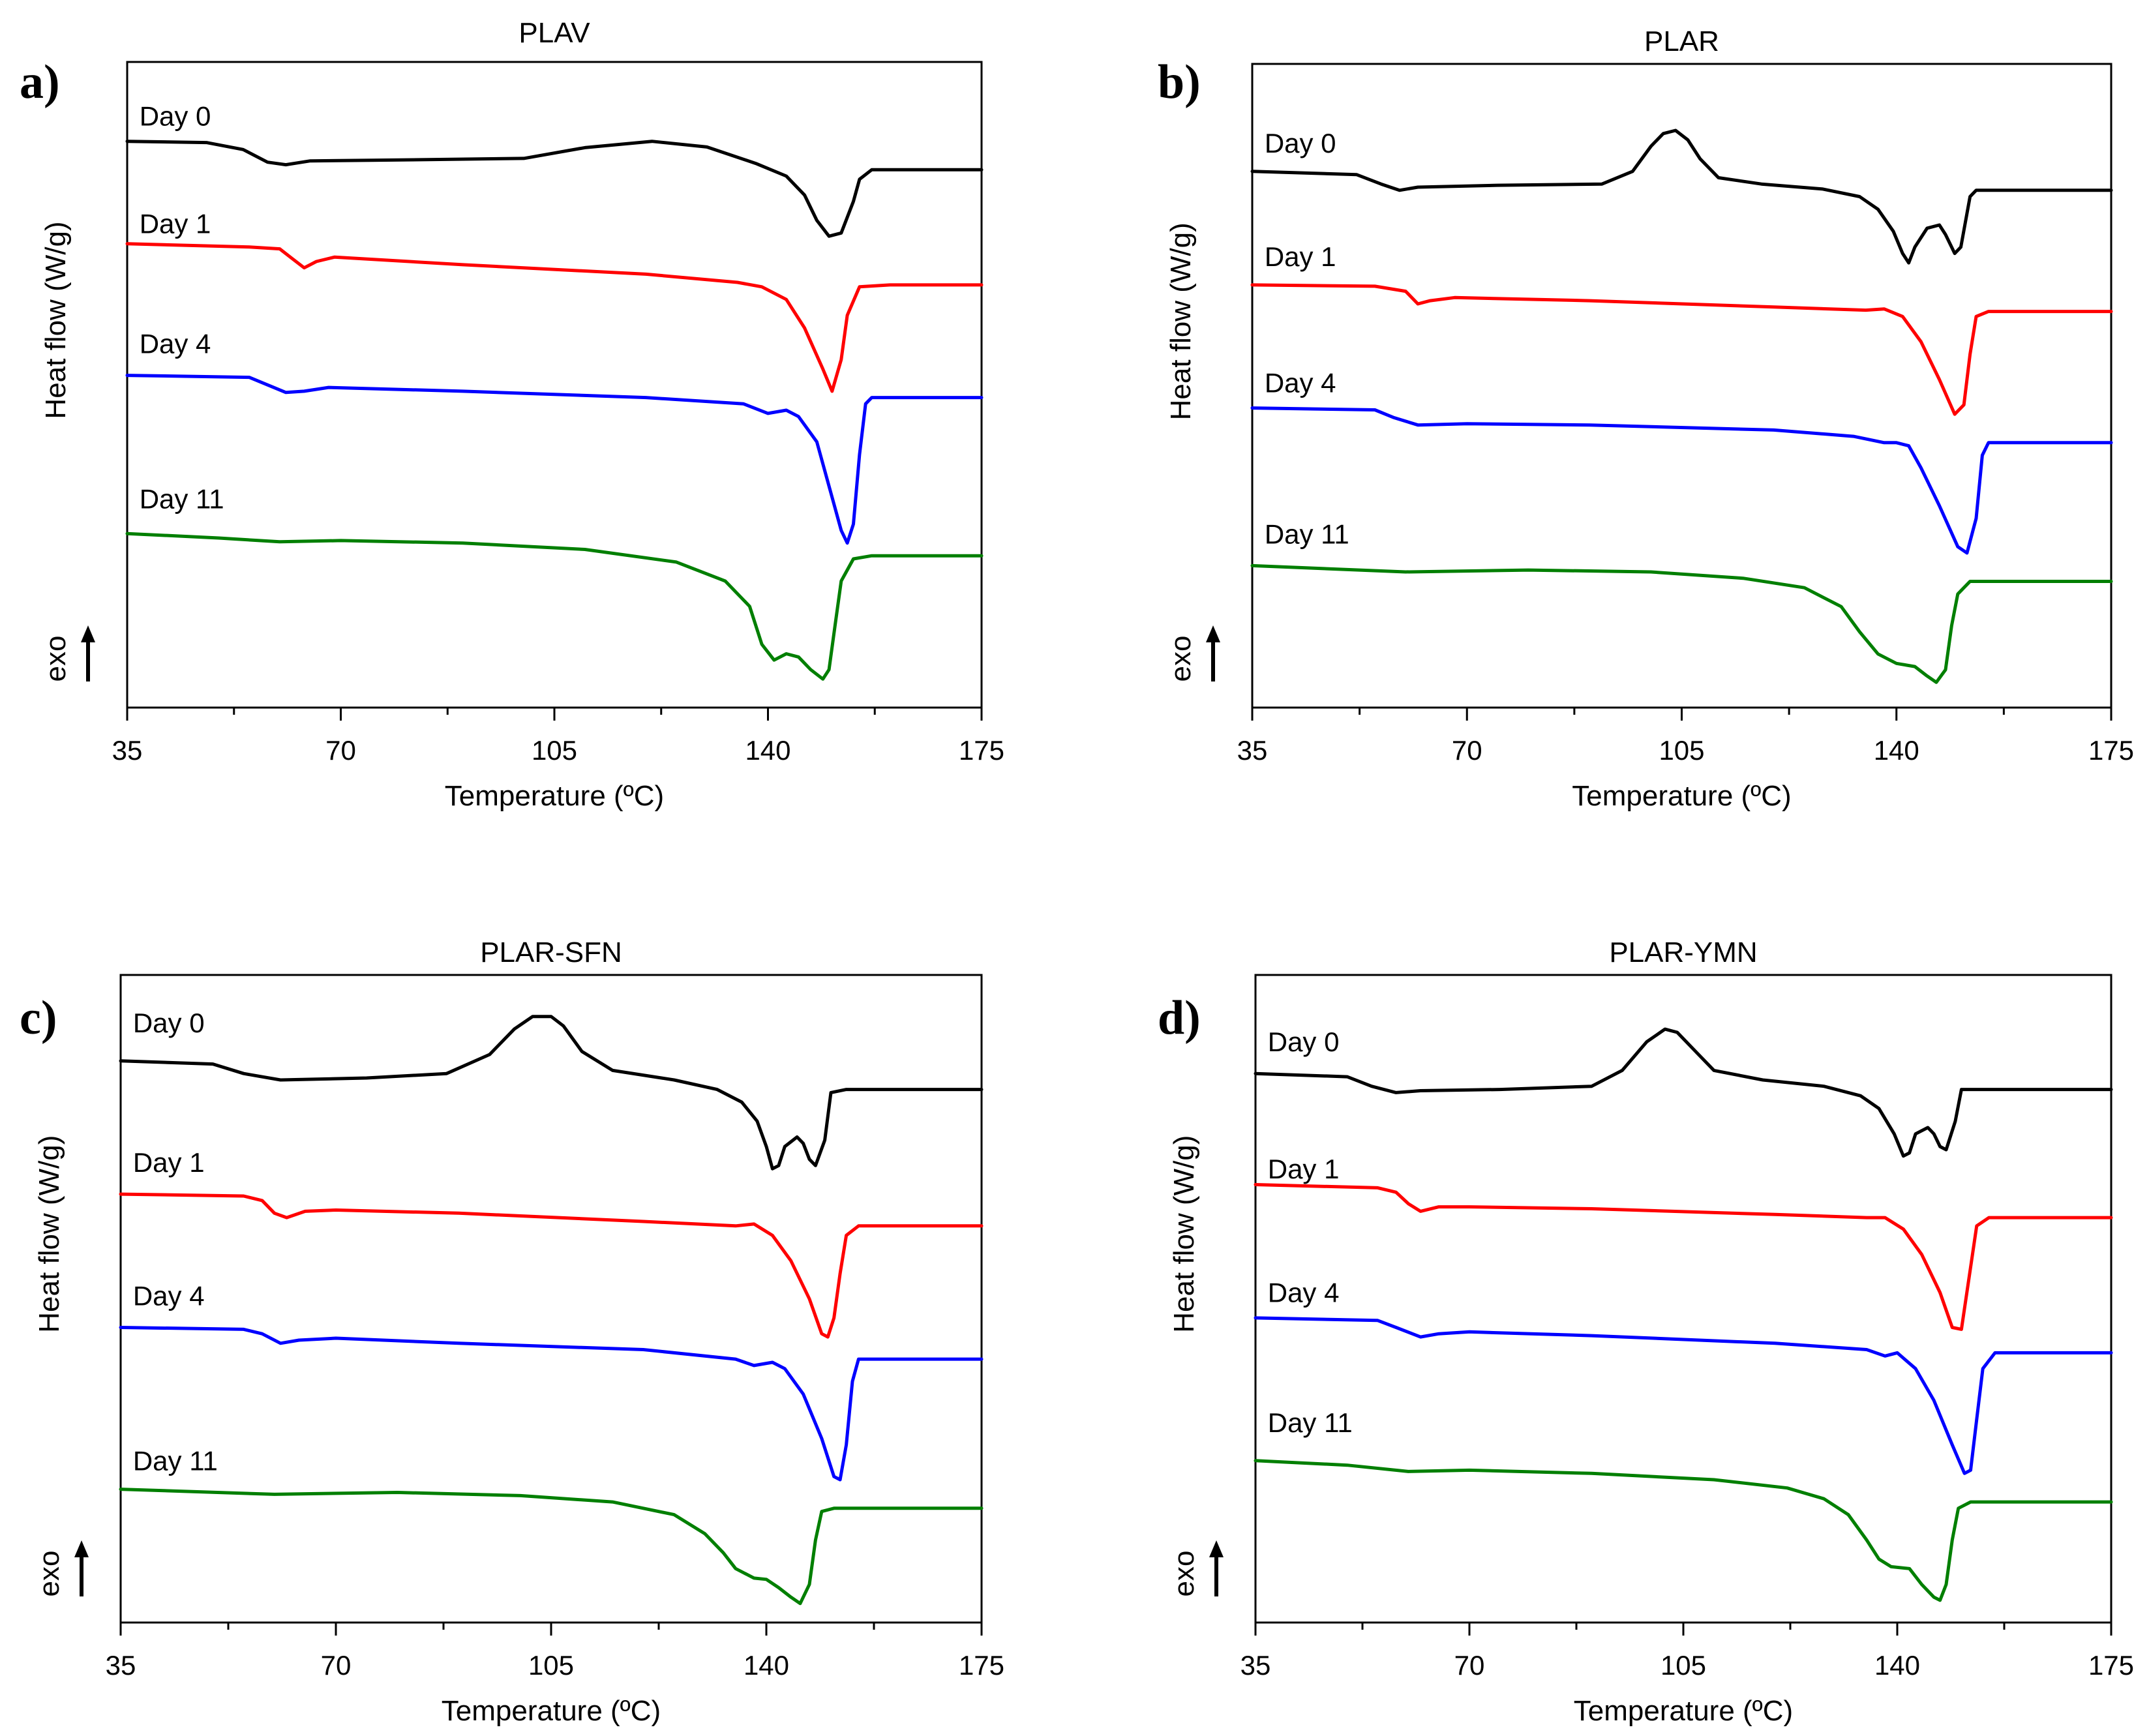 The height and width of the screenshot is (1736, 2149). Describe the element at coordinates (554, 33) in the screenshot. I see `chart-title: PLAV` at that location.